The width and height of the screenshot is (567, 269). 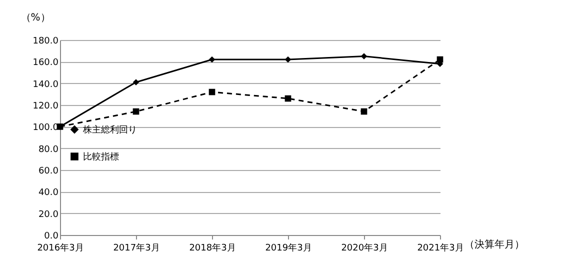 What do you see at coordinates (136, 248) in the screenshot?
I see `x-tick-label: 2017年3月` at bounding box center [136, 248].